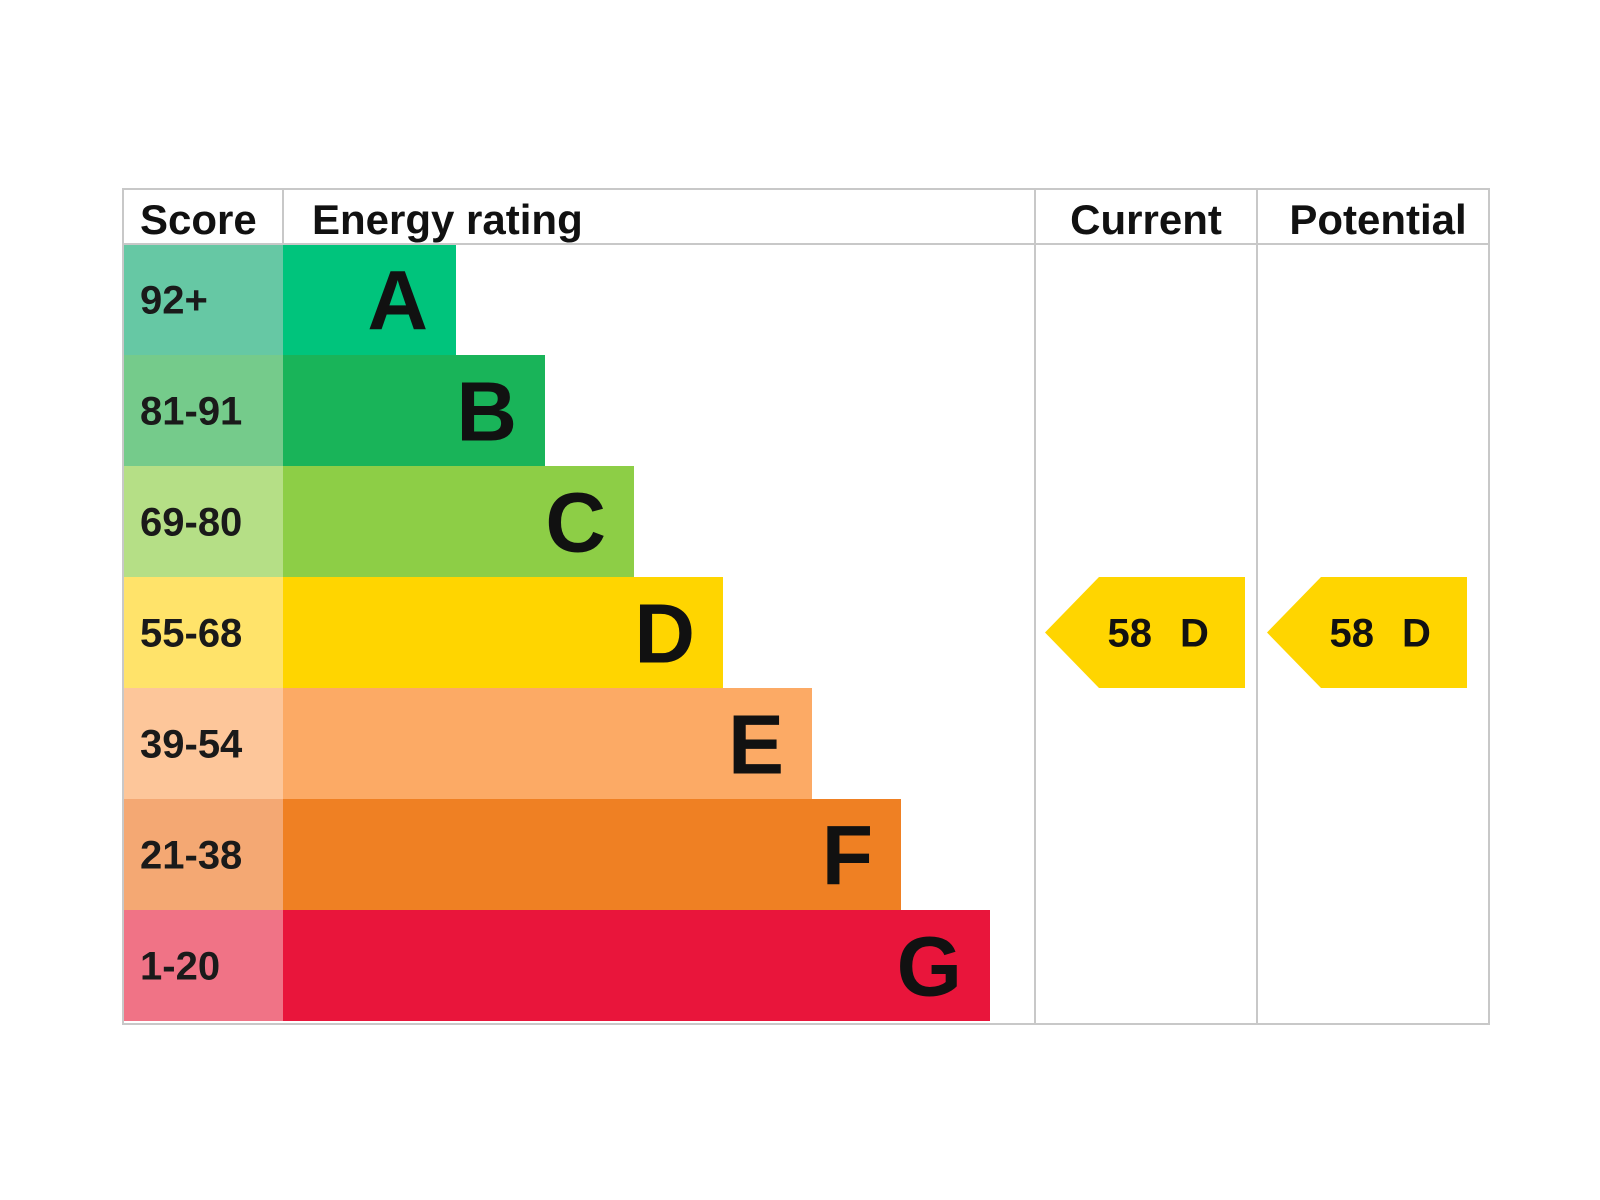 The width and height of the screenshot is (1600, 1200). Describe the element at coordinates (1130, 634) in the screenshot. I see `current-score-value: 58` at that location.